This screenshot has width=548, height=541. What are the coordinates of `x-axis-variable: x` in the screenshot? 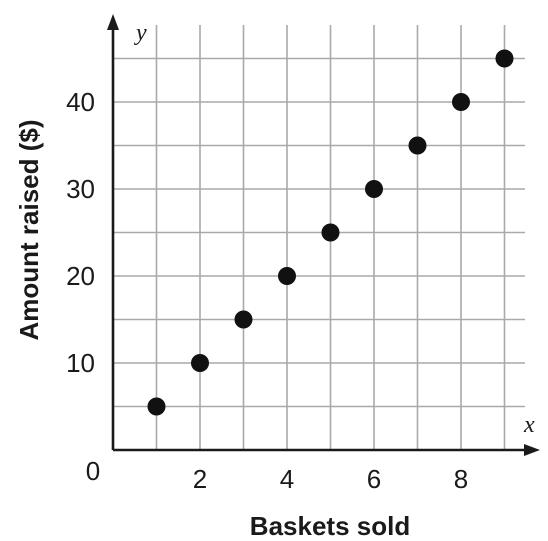 It's located at (529, 425).